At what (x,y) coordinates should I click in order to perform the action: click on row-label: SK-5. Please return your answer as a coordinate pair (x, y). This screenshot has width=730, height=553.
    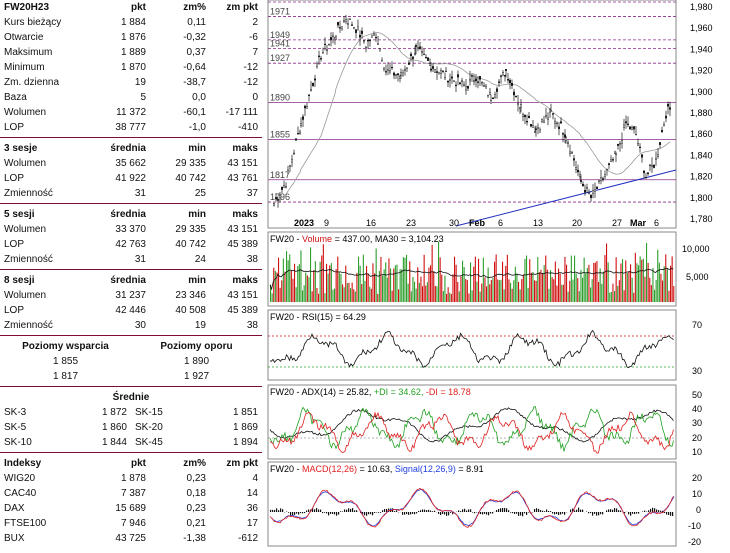
    Looking at the image, I should click on (33, 427).